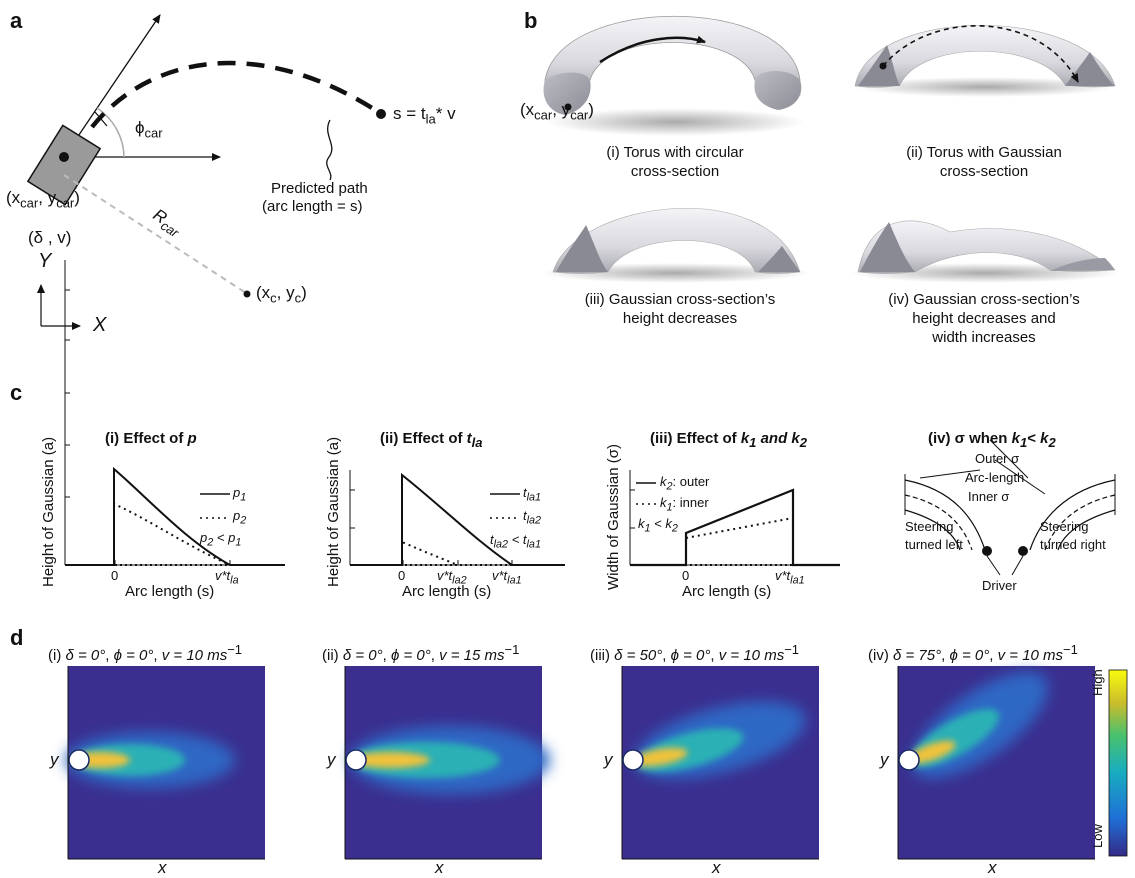  I want to click on caption-b-i: (i) Torus with circular cross-section, so click(675, 162).